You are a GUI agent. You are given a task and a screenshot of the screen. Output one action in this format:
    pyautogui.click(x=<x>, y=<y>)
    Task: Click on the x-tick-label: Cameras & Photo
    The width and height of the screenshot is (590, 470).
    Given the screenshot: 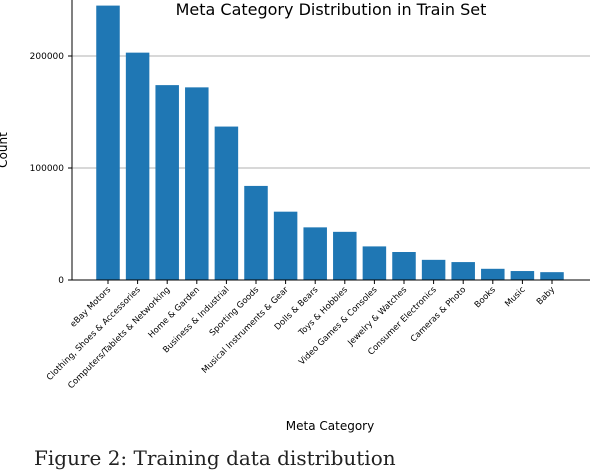 What is the action you would take?
    pyautogui.click(x=438, y=314)
    